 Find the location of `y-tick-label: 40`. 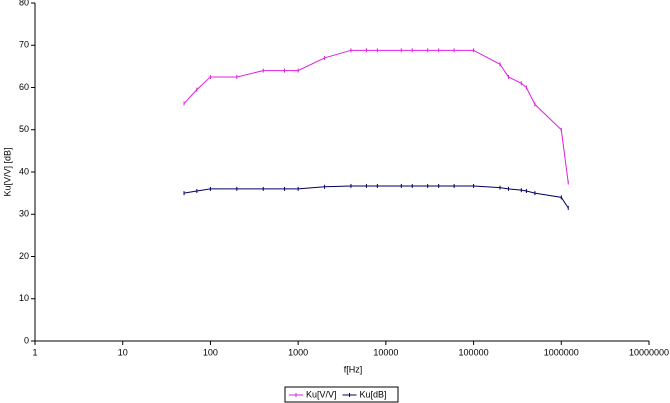

y-tick-label: 40 is located at coordinates (24, 171).